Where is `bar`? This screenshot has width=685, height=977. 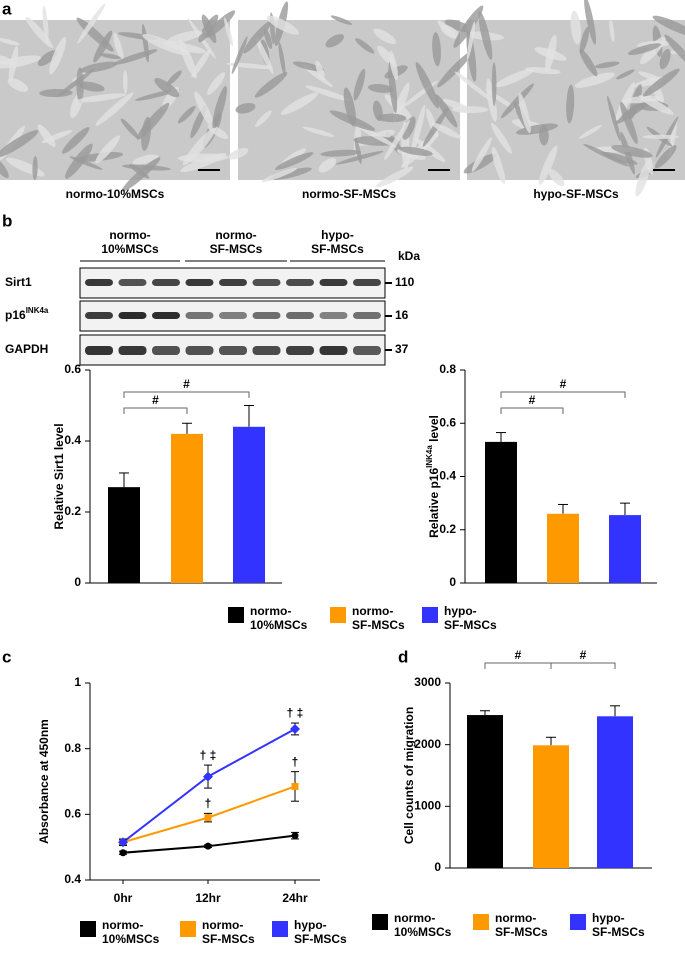
bar is located at coordinates (551, 806).